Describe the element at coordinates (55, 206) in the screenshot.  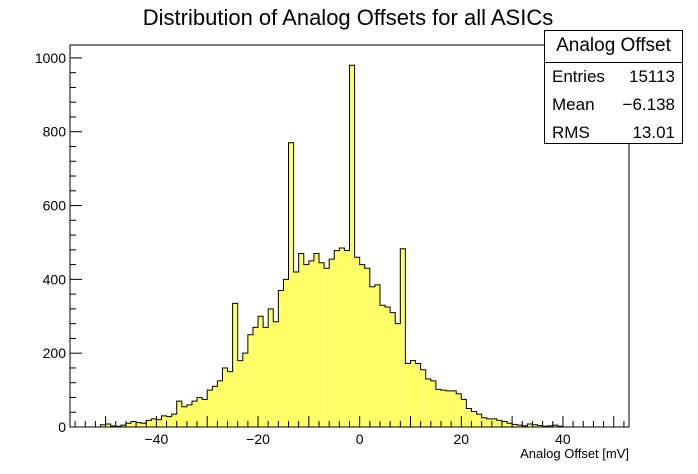
I see `y-tick-label: 600` at that location.